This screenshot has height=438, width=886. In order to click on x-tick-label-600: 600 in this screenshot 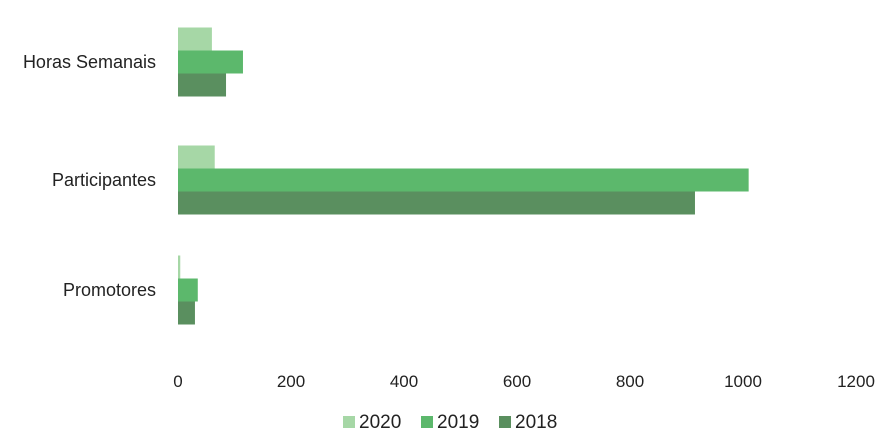, I will do `click(517, 381)`.